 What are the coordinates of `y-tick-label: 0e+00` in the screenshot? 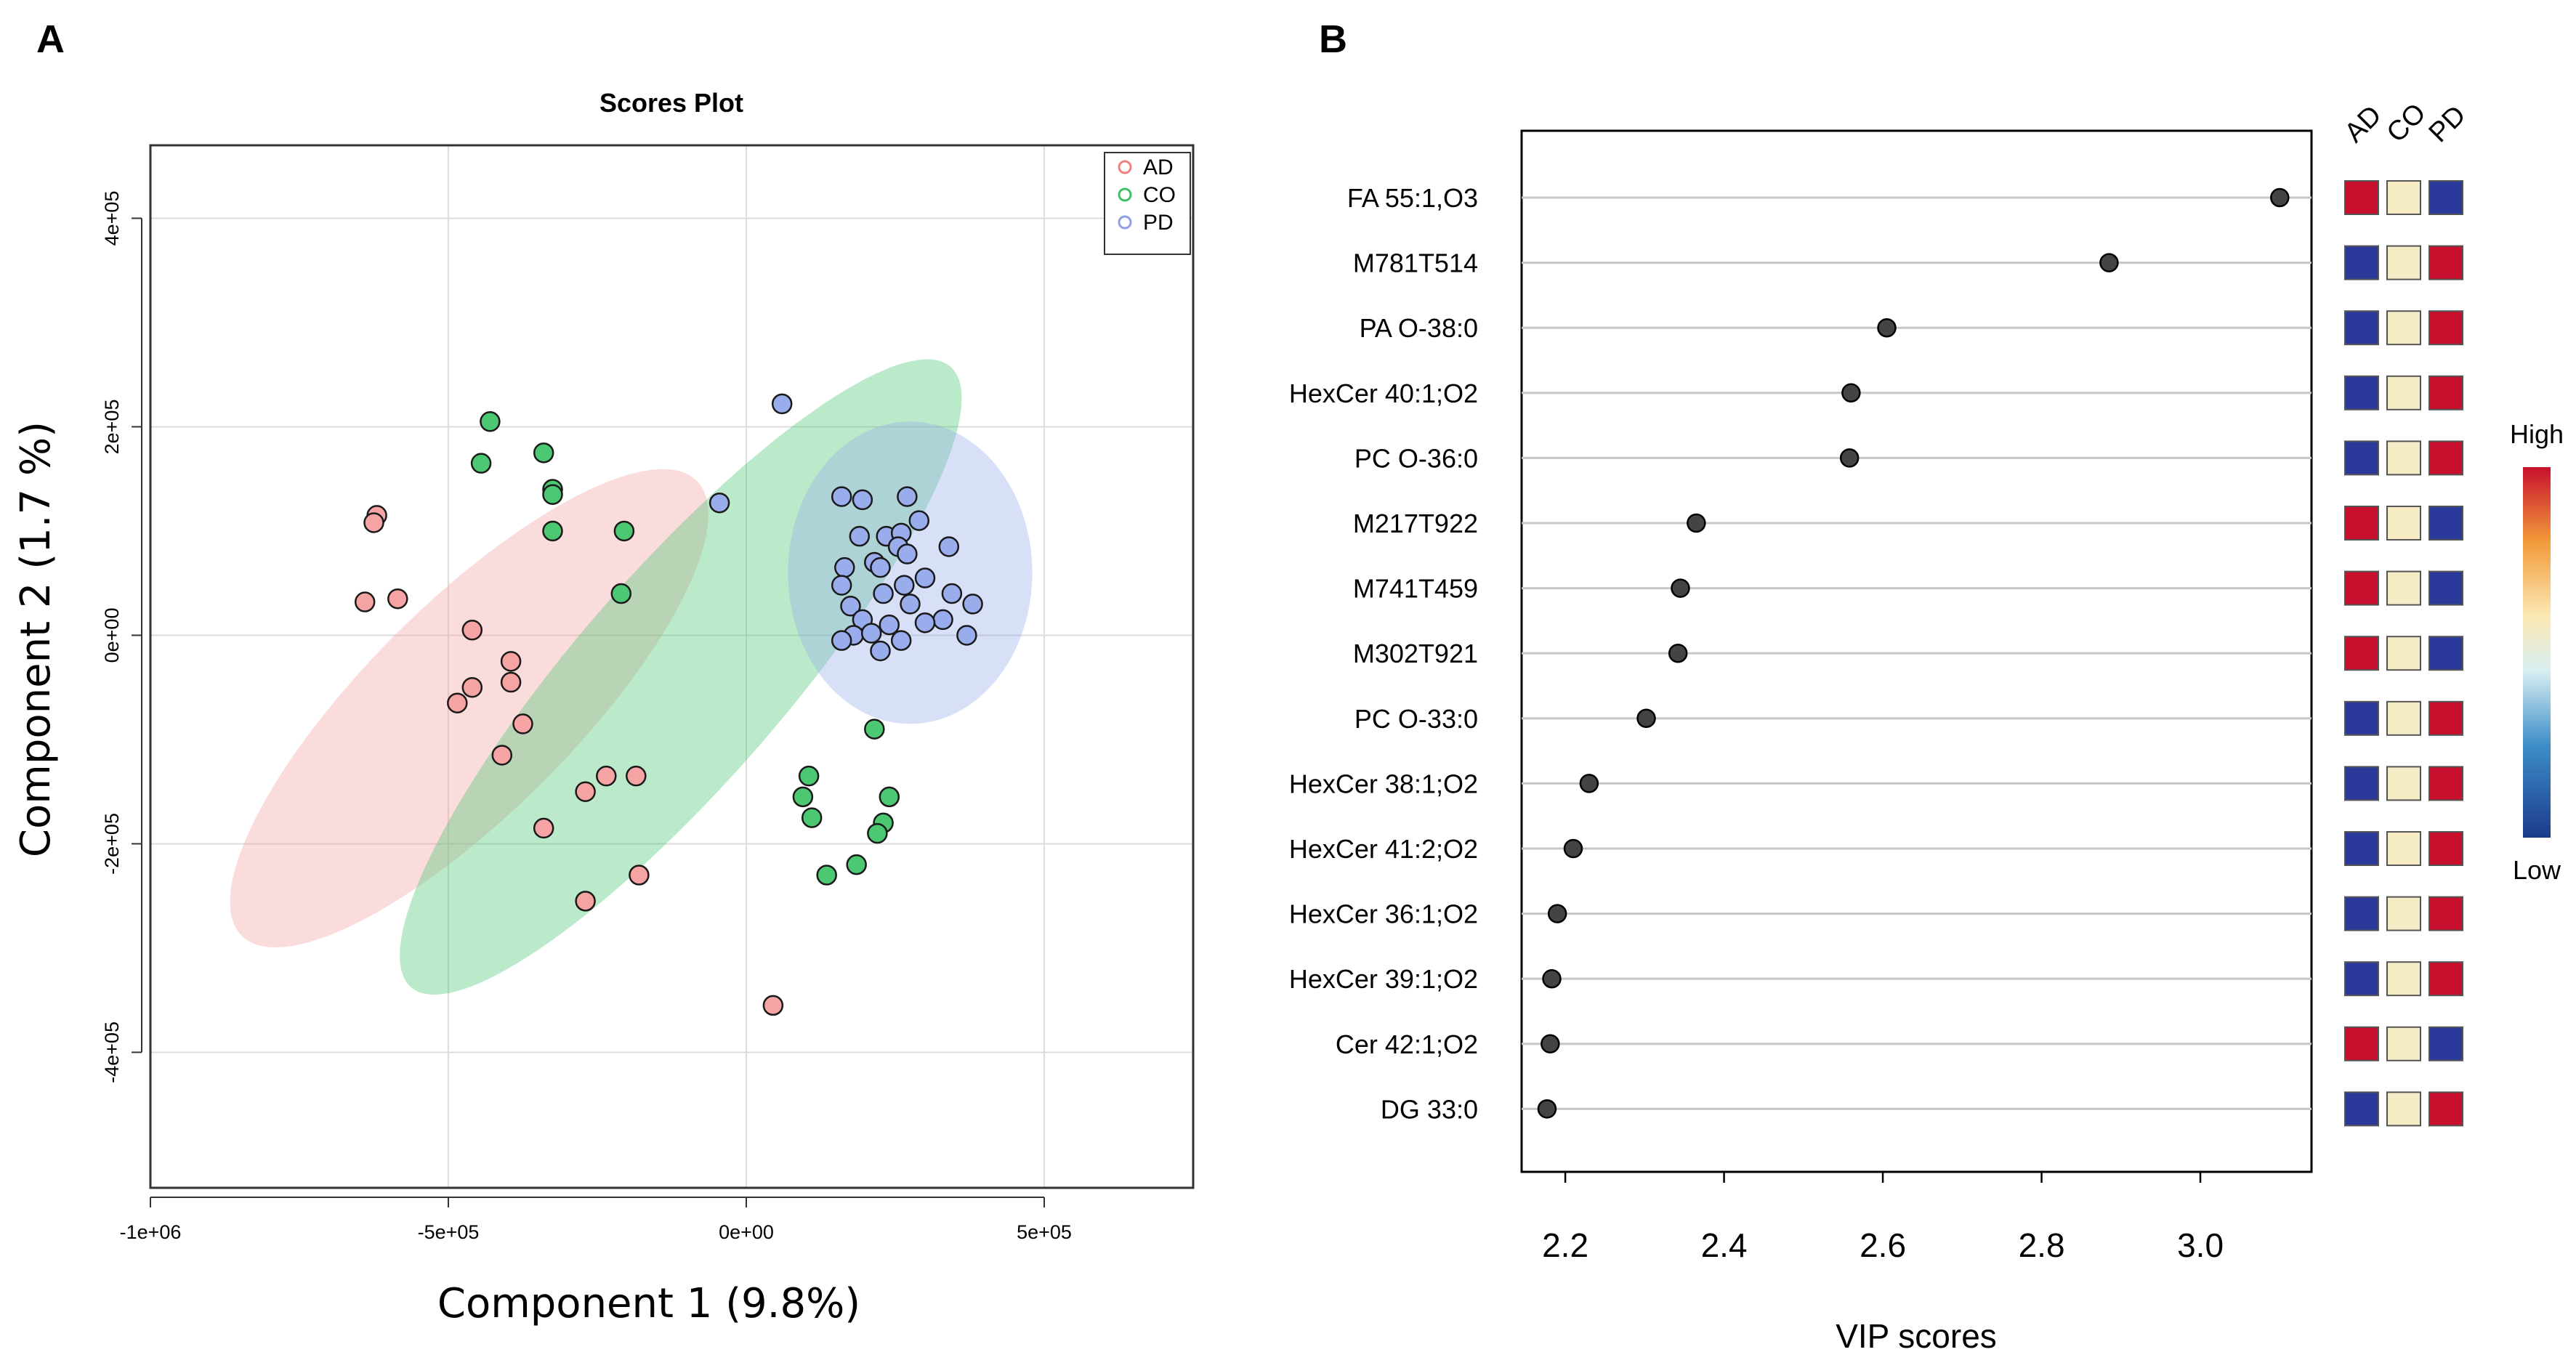 It's located at (112, 635).